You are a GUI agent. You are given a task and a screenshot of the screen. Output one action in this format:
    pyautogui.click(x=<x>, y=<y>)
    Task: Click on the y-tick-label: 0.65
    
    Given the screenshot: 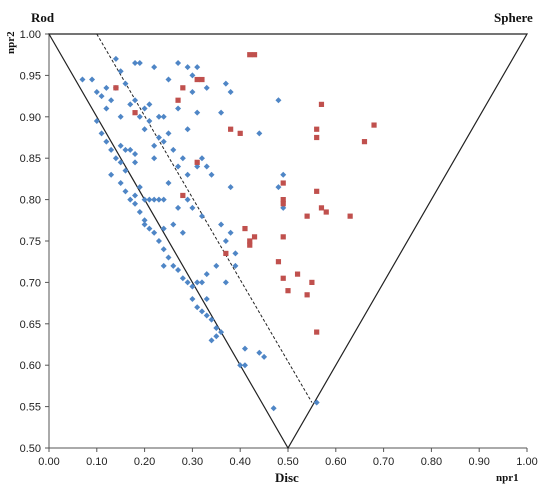 What is the action you would take?
    pyautogui.click(x=30, y=325)
    